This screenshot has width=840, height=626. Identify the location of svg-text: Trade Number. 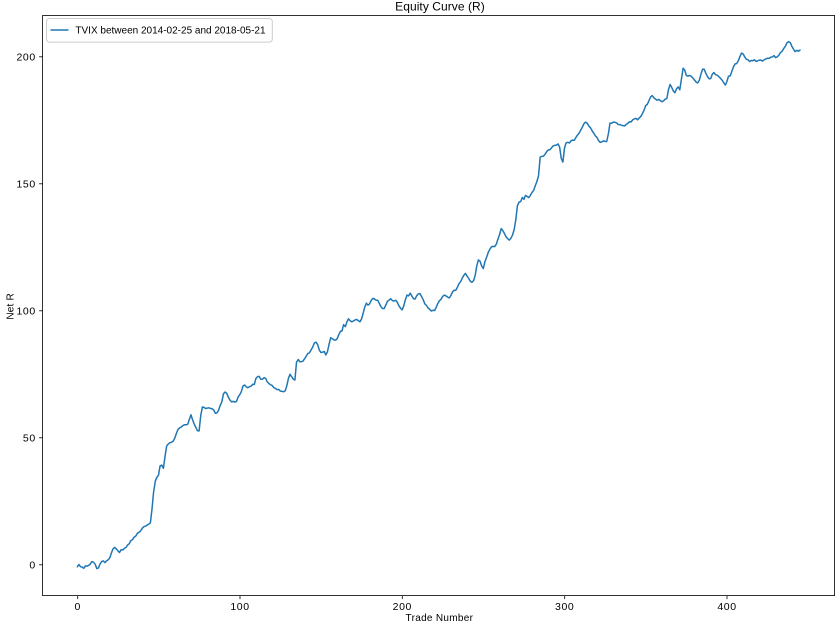
(440, 618).